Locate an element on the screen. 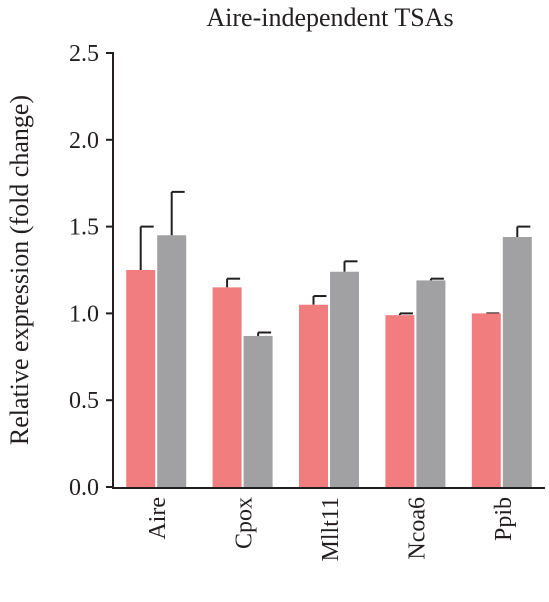 This screenshot has height=602, width=549. x-tick-label: Mllt11 is located at coordinates (331, 529).